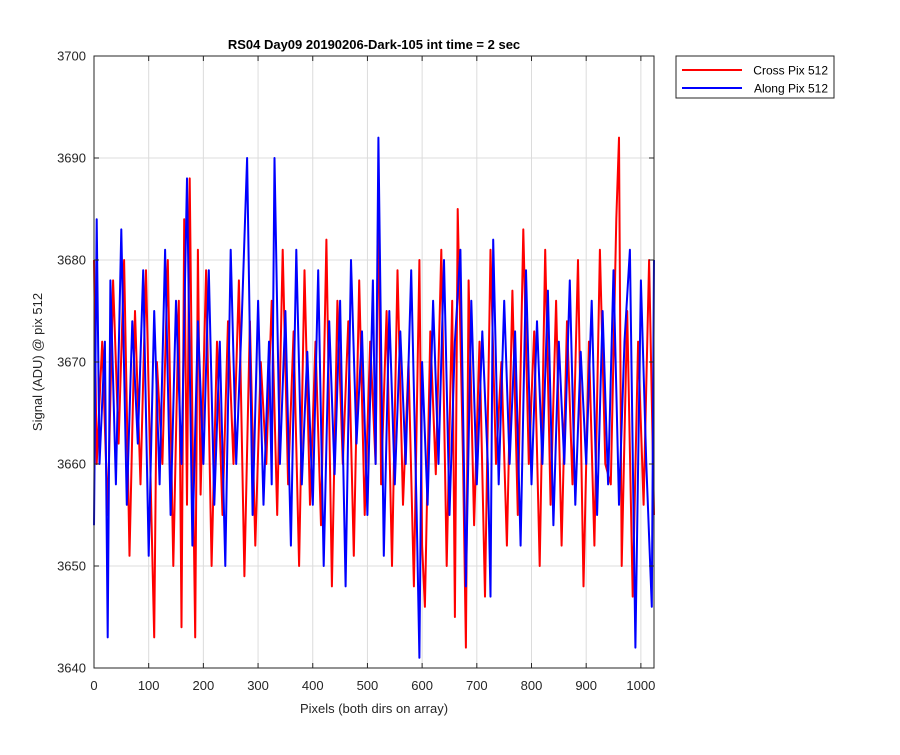 Image resolution: width=900 pixels, height=755 pixels. Describe the element at coordinates (790, 71) in the screenshot. I see `legend-label-cross: Cross Pix 512` at that location.